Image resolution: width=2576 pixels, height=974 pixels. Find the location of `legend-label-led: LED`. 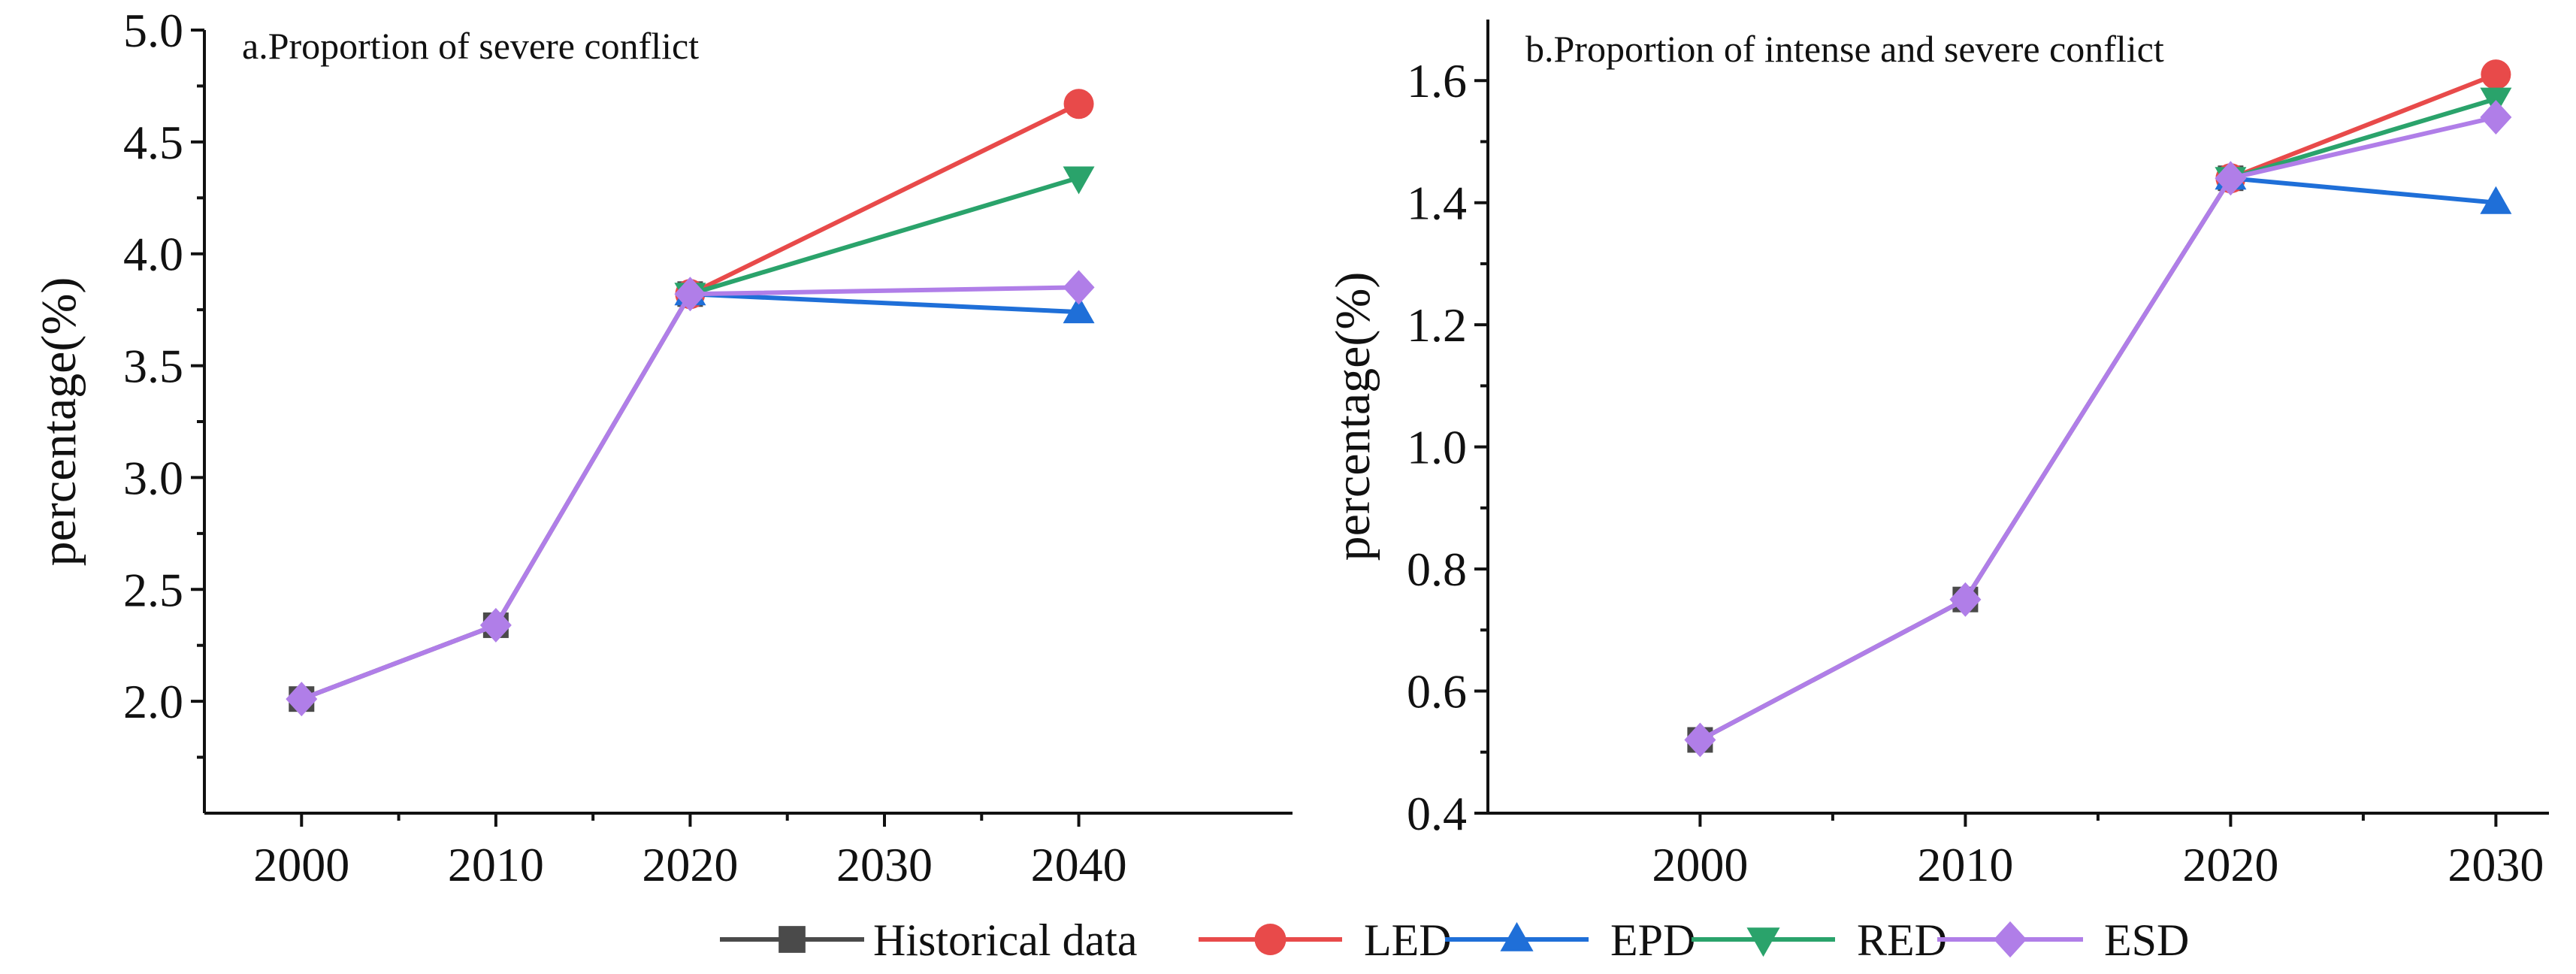

legend-label-led: LED is located at coordinates (1408, 940).